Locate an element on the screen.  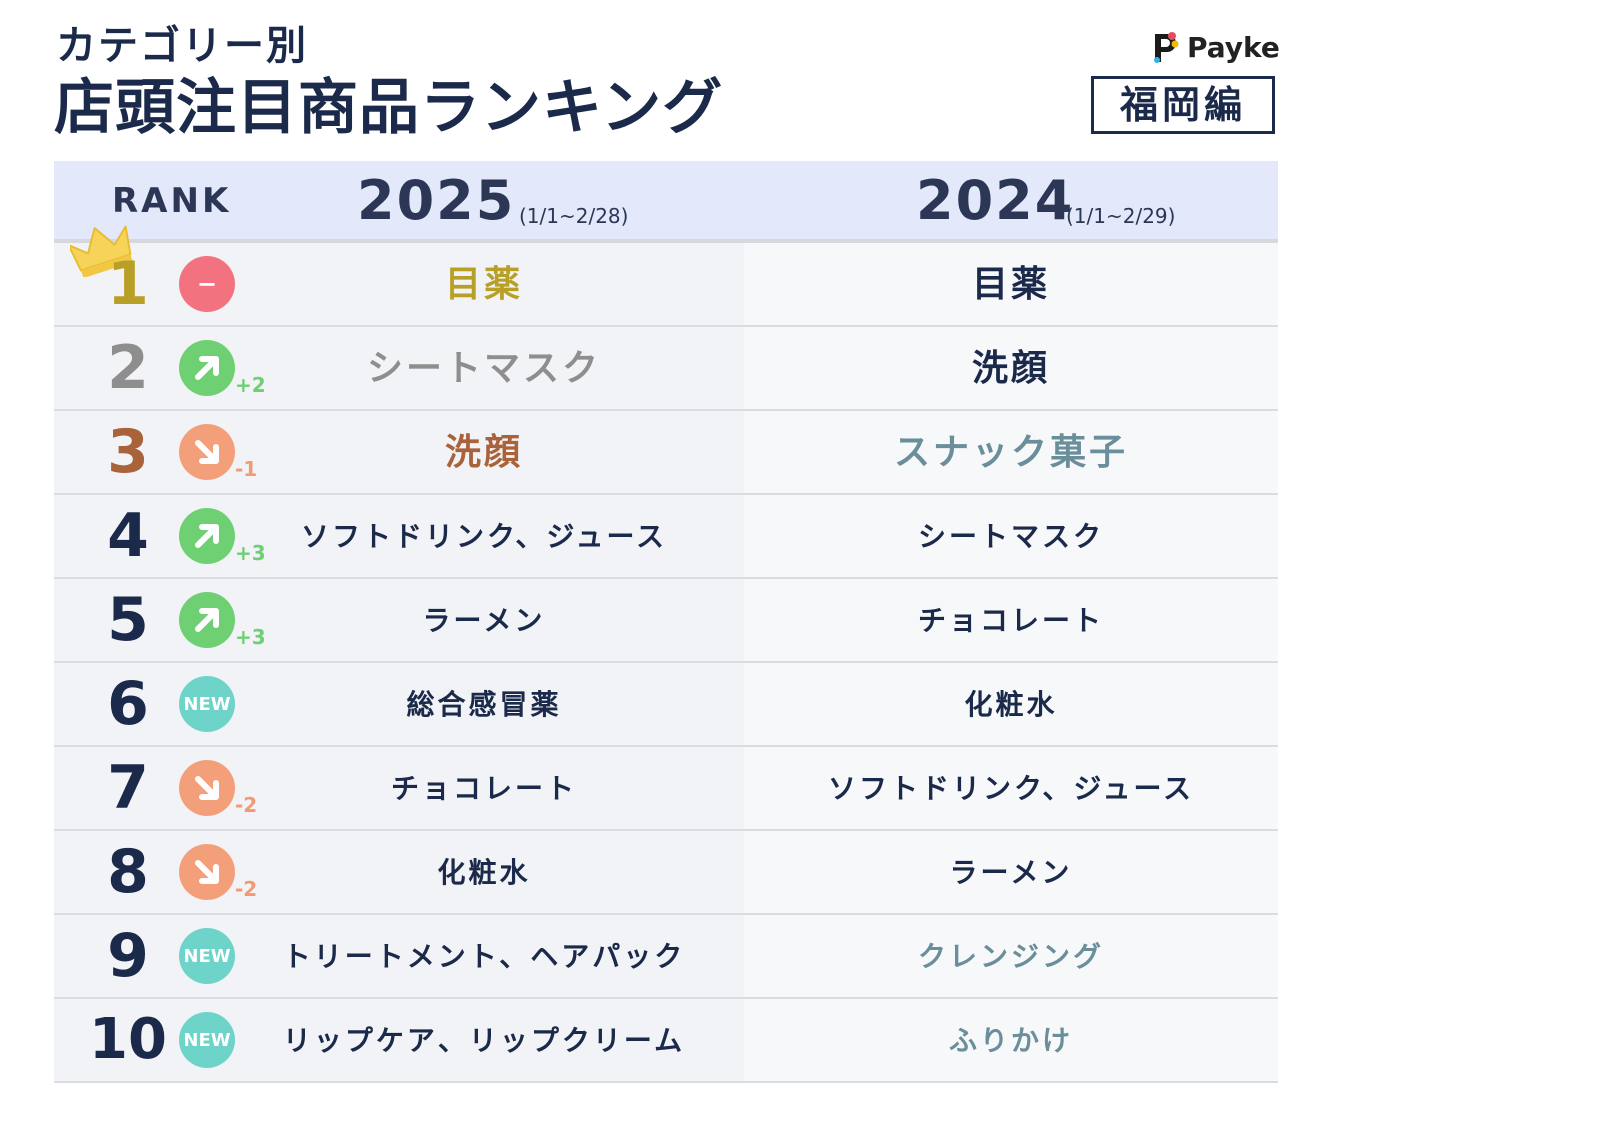
item-2025: 洗顔 is located at coordinates (483, 452).